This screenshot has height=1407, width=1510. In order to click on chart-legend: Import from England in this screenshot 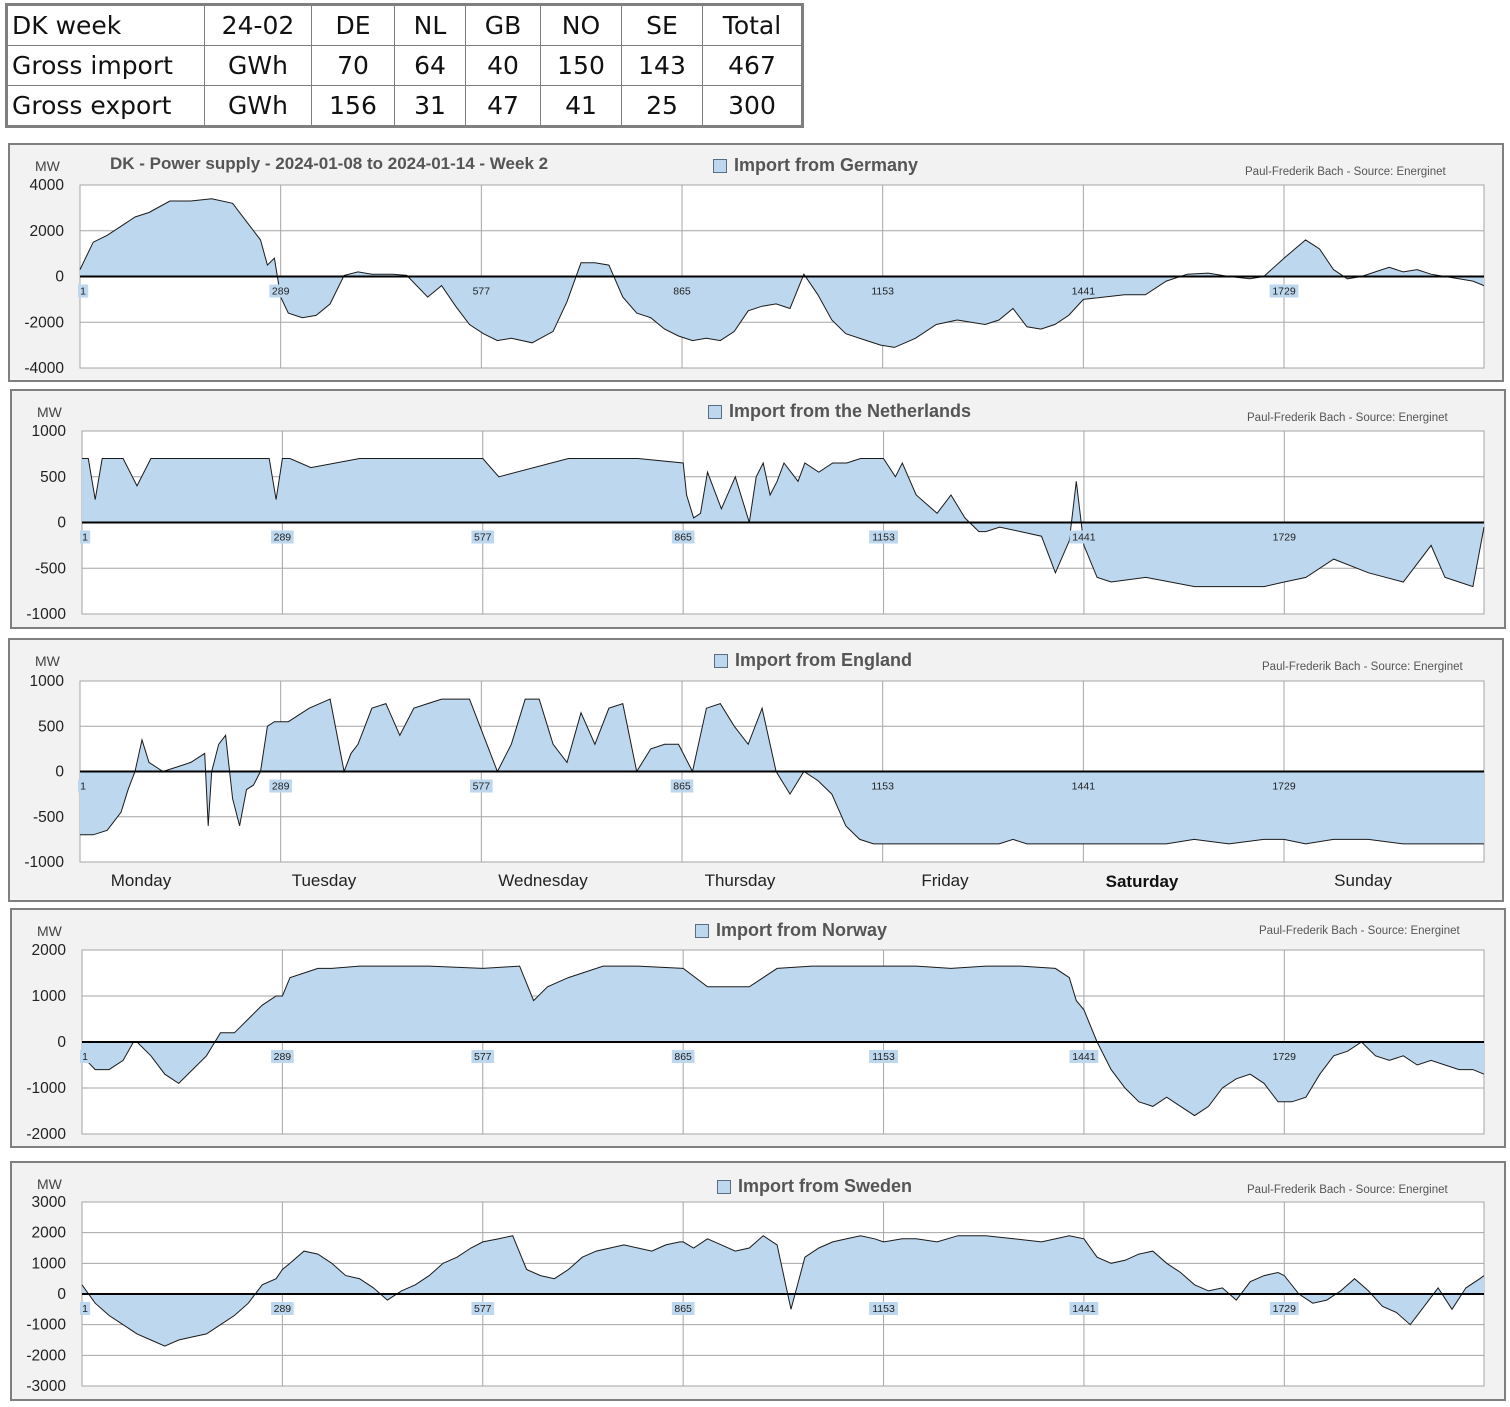, I will do `click(813, 660)`.